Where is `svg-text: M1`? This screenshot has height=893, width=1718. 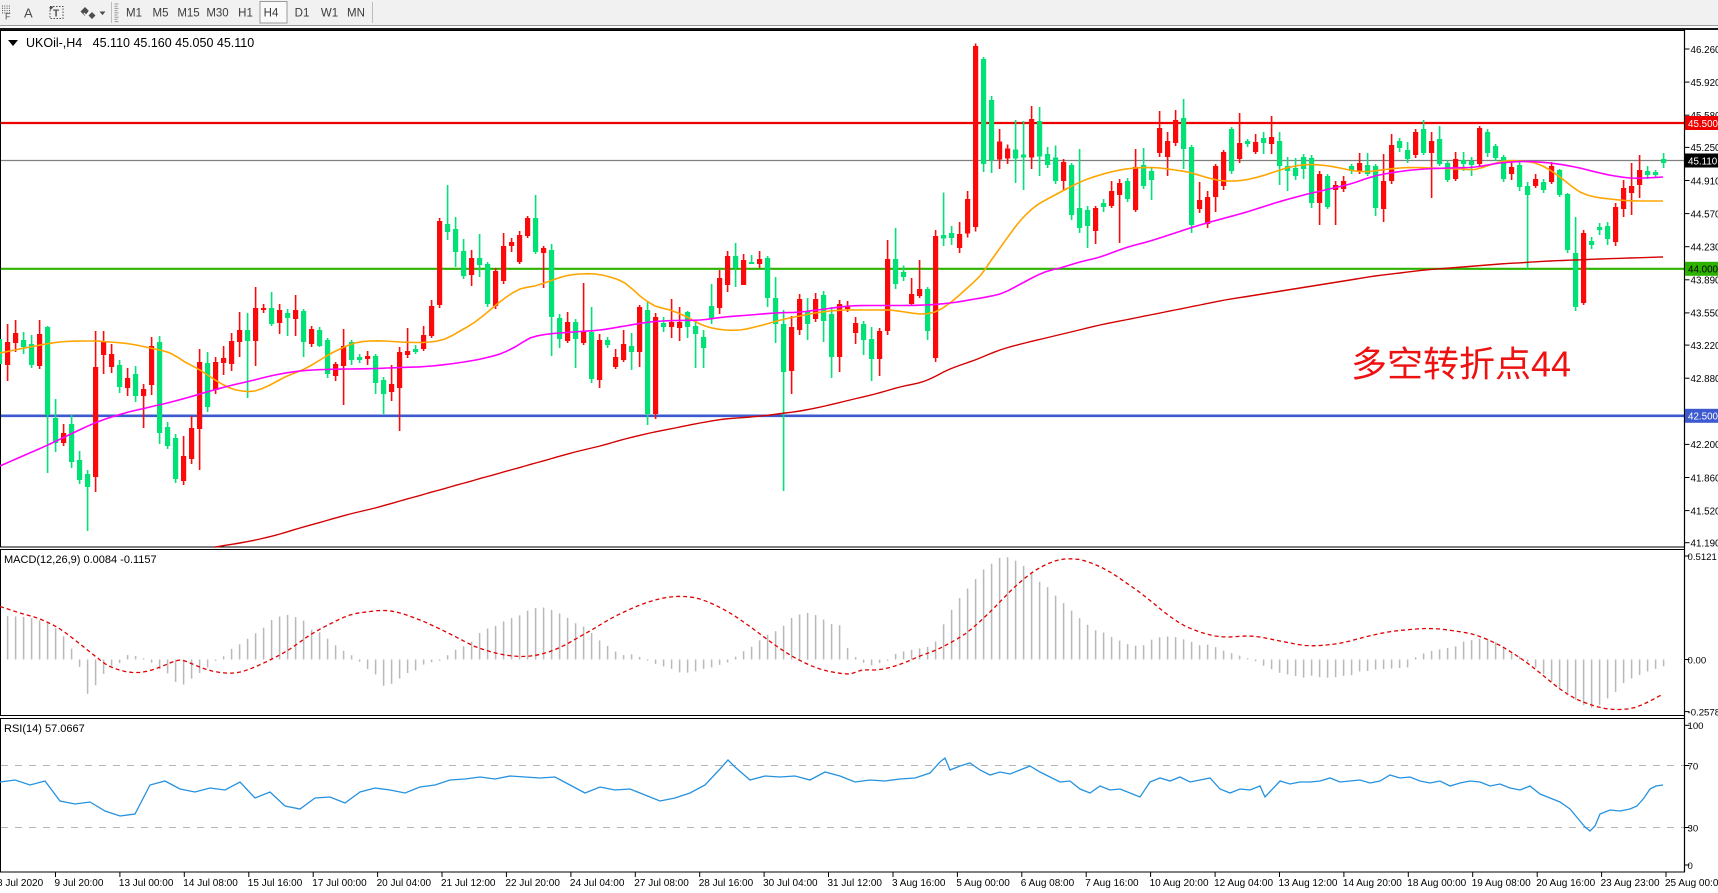
svg-text: M1 is located at coordinates (134, 14).